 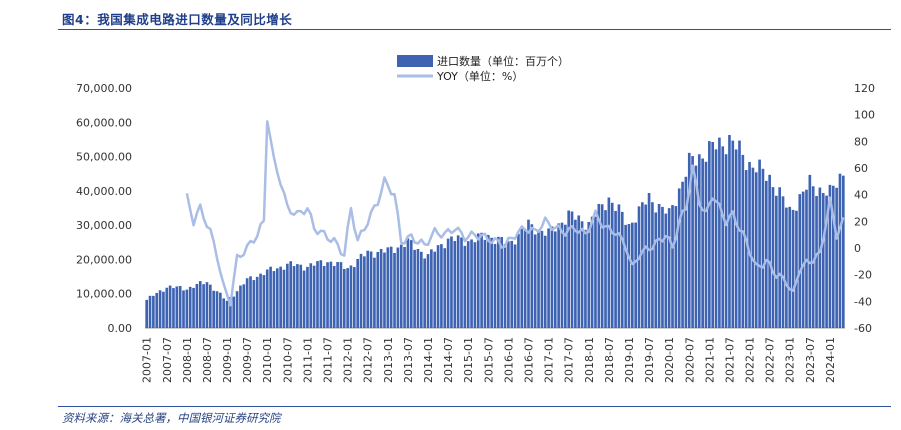 What do you see at coordinates (863, 275) in the screenshot?
I see `y-right-tick-label: -20` at bounding box center [863, 275].